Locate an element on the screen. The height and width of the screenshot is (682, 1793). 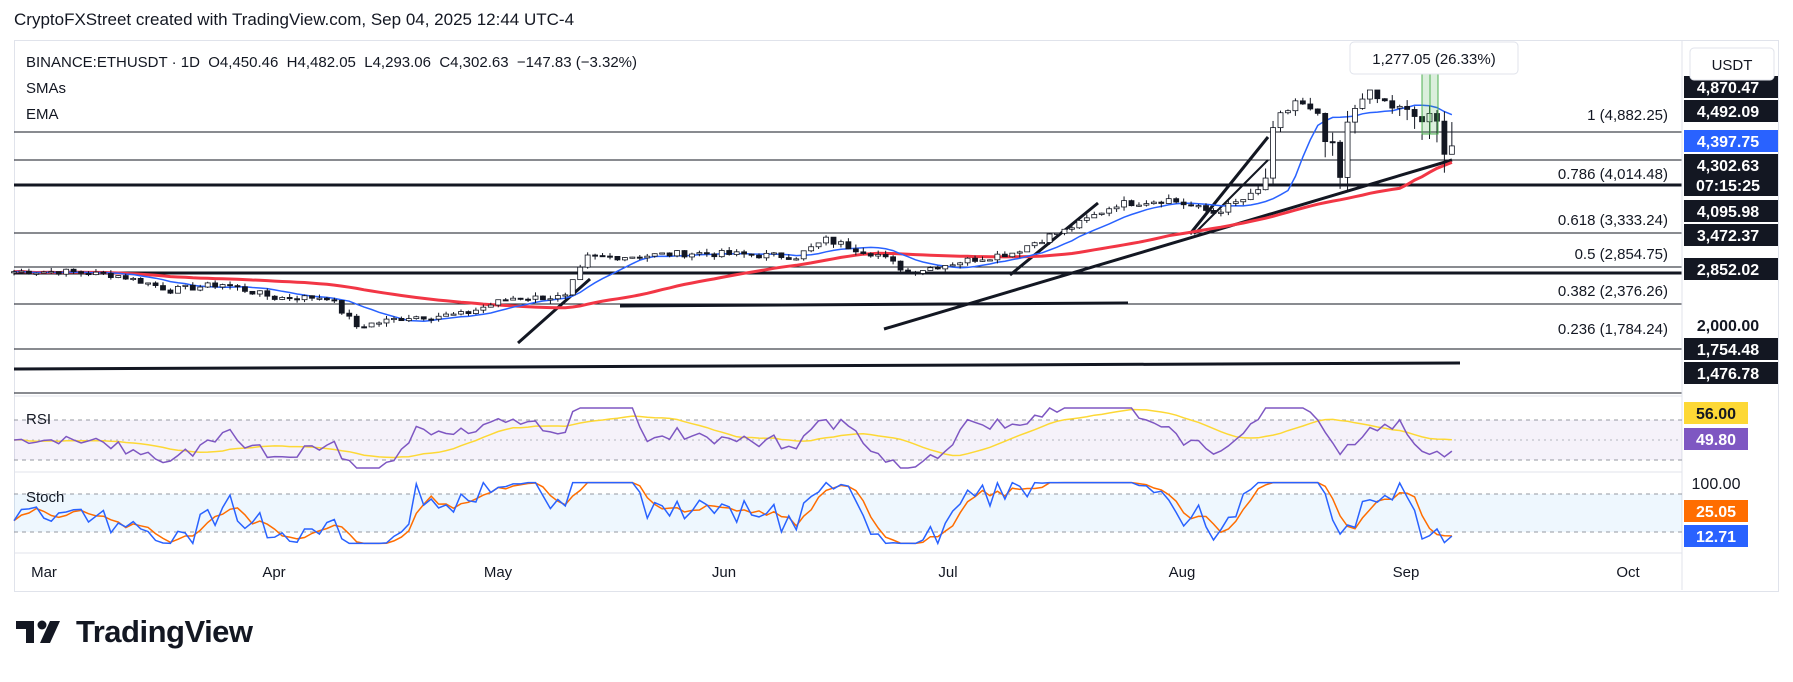
stoch-k-line is located at coordinates (733, 513).